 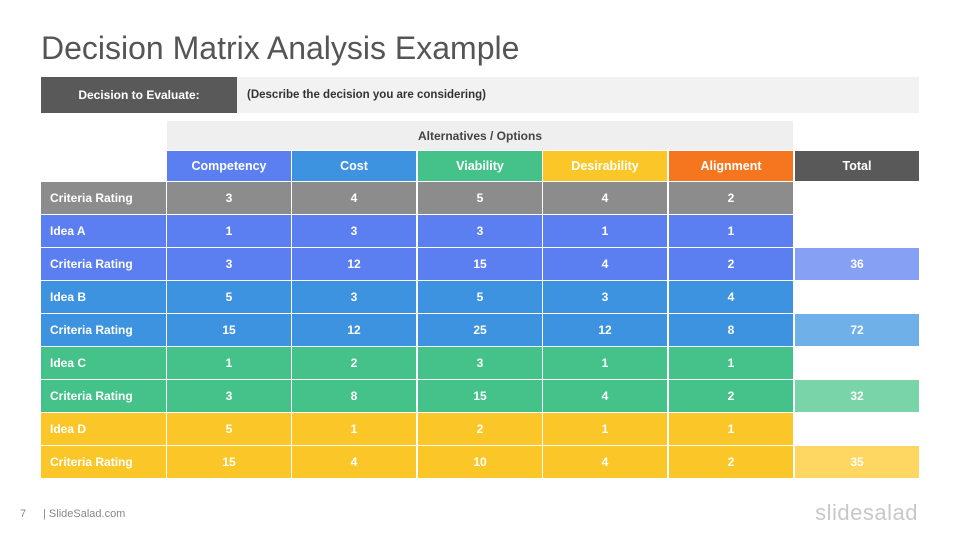 What do you see at coordinates (731, 166) in the screenshot?
I see `column-header-alignment: Alignment` at bounding box center [731, 166].